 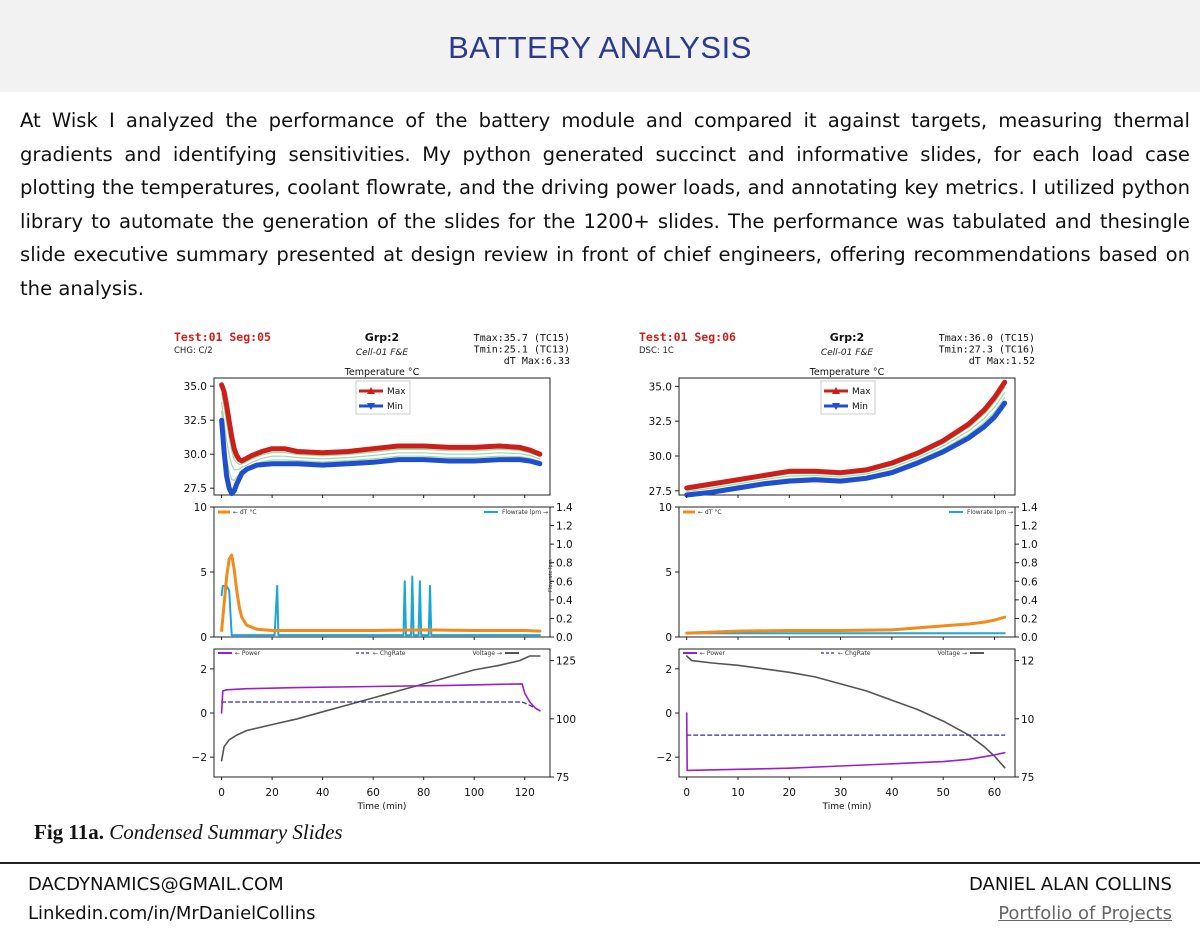 What do you see at coordinates (687, 337) in the screenshot?
I see `slide-title: Test:01 Seg:06` at bounding box center [687, 337].